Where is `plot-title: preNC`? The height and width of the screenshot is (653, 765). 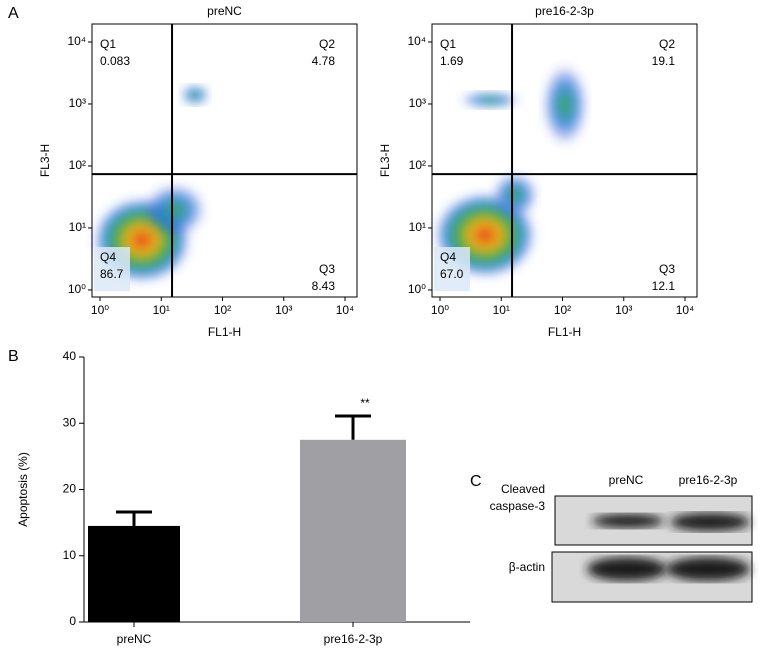 plot-title: preNC is located at coordinates (224, 11).